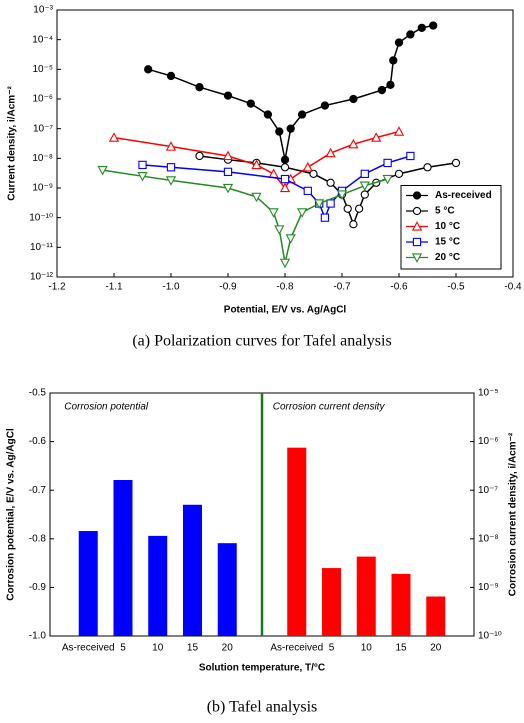  What do you see at coordinates (262, 707) in the screenshot?
I see `caption: (b) Tafel analysis` at bounding box center [262, 707].